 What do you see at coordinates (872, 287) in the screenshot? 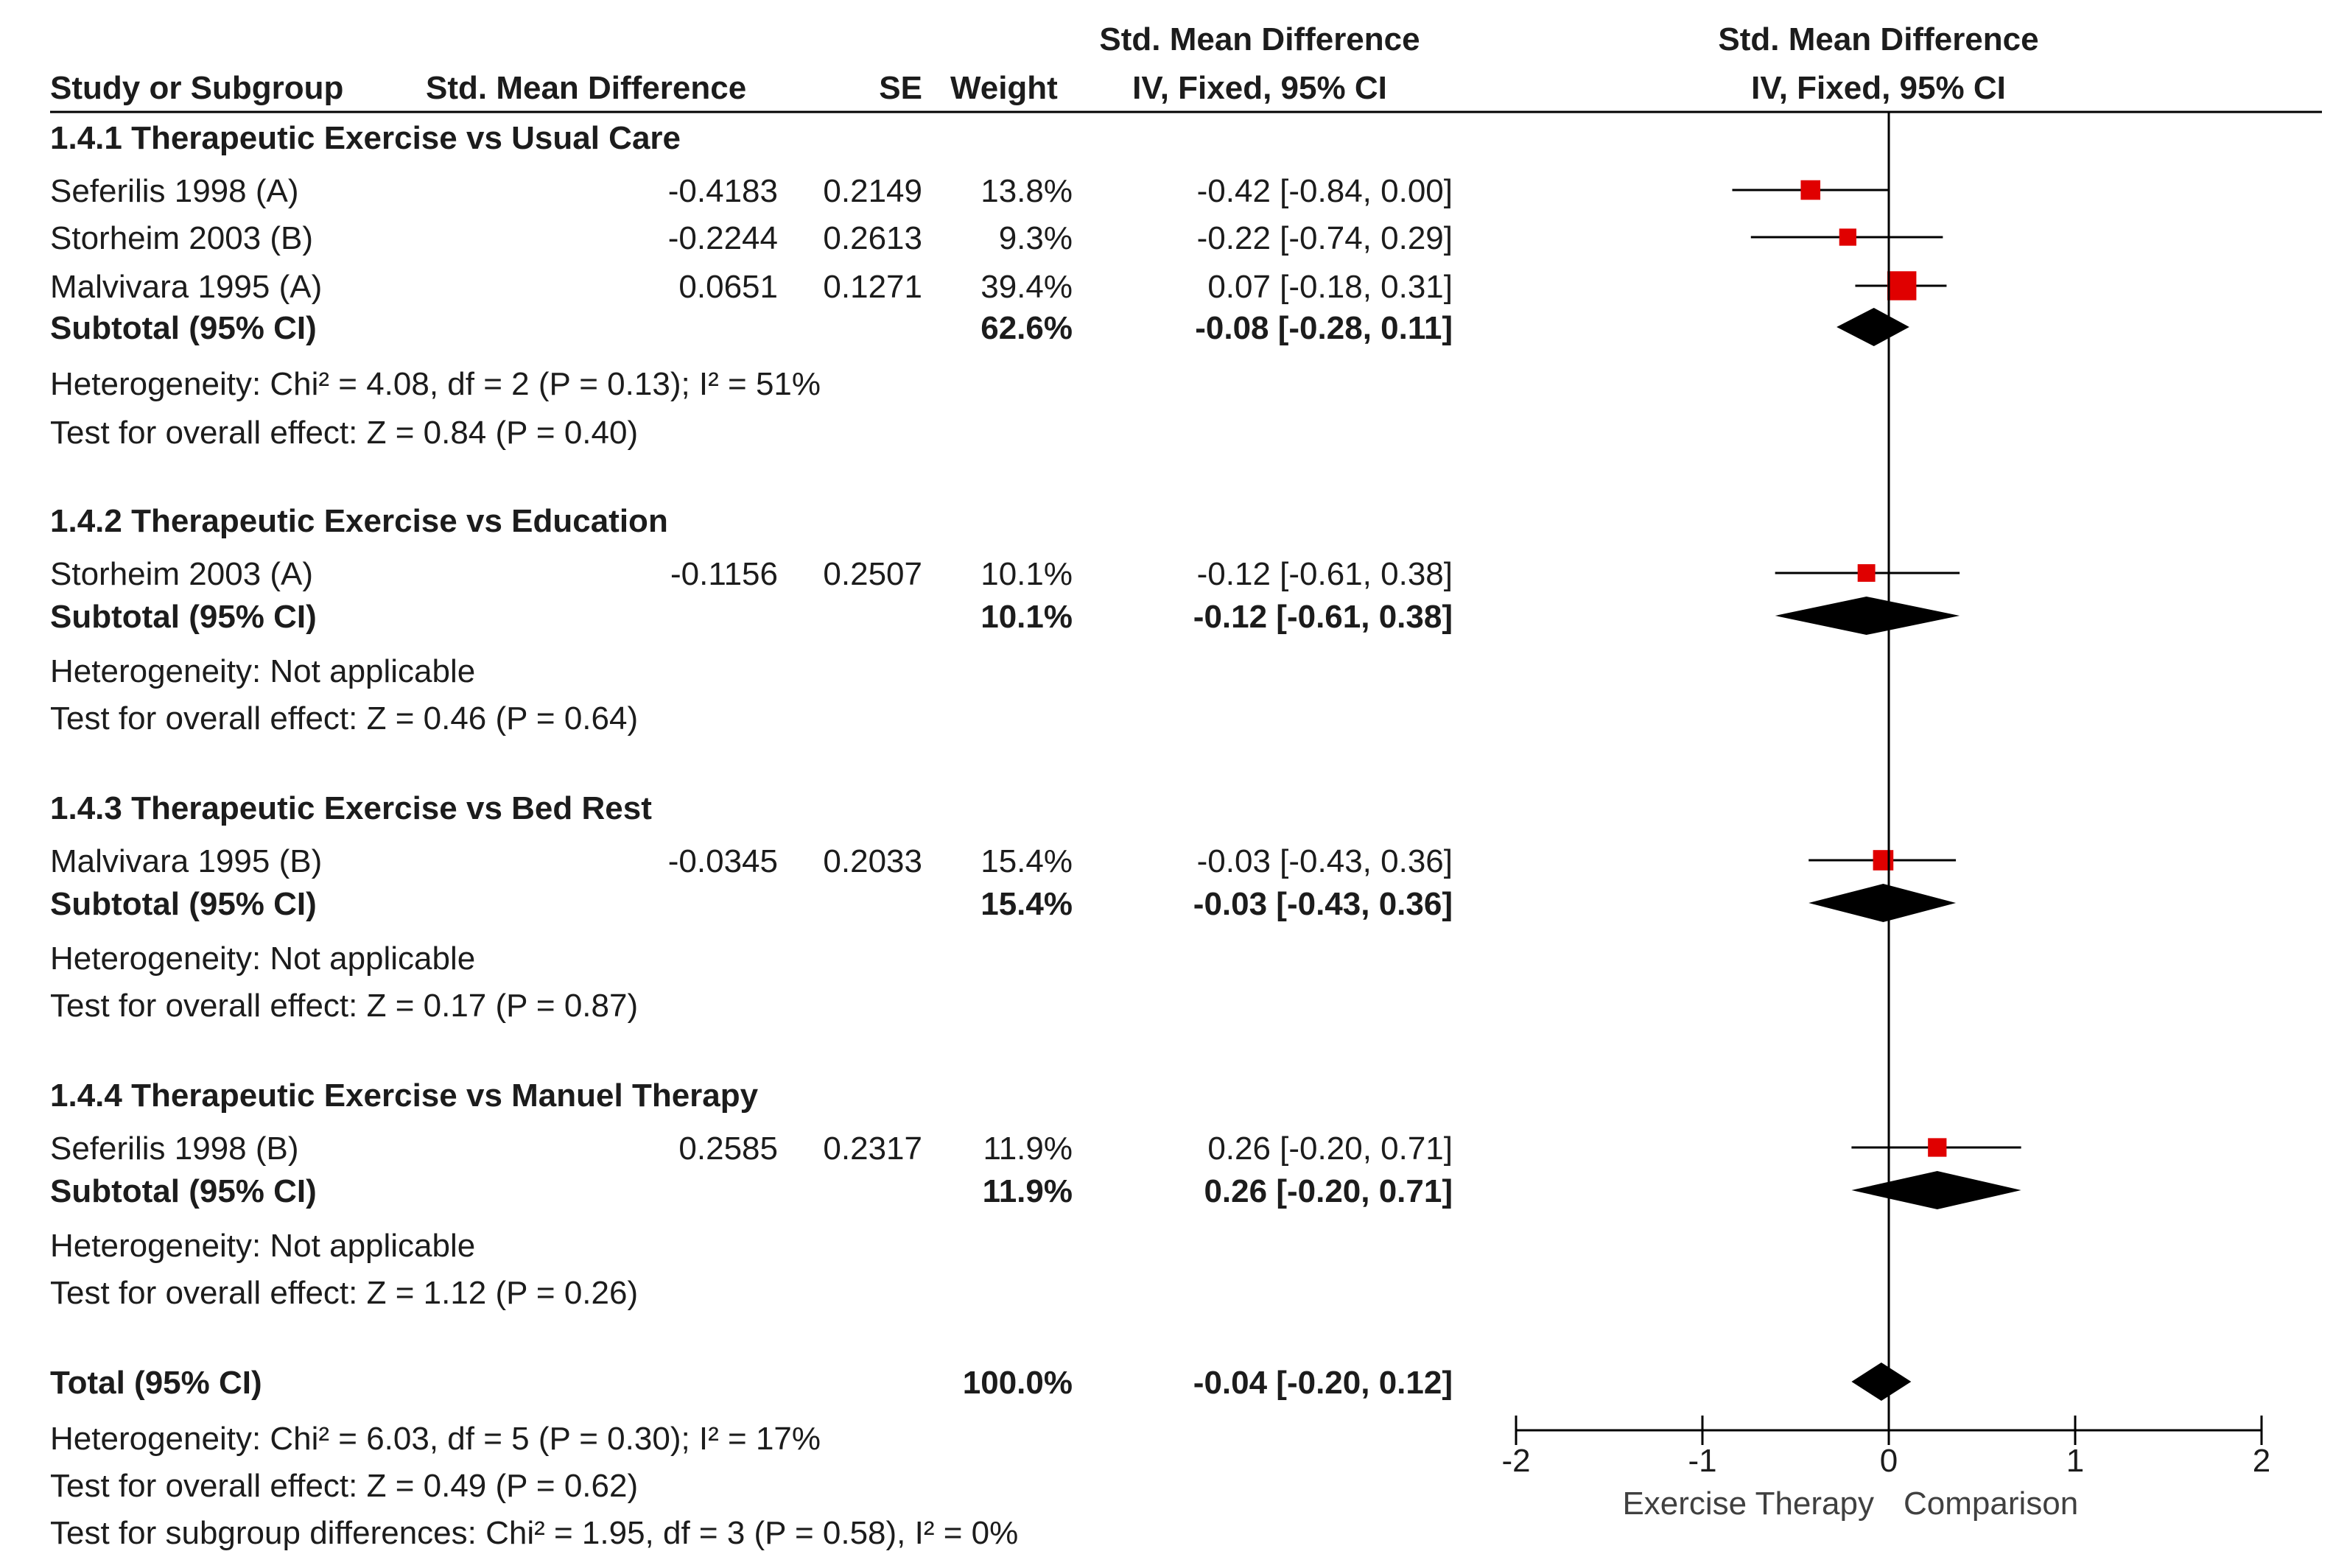
I see `study-se: 0.1271` at bounding box center [872, 287].